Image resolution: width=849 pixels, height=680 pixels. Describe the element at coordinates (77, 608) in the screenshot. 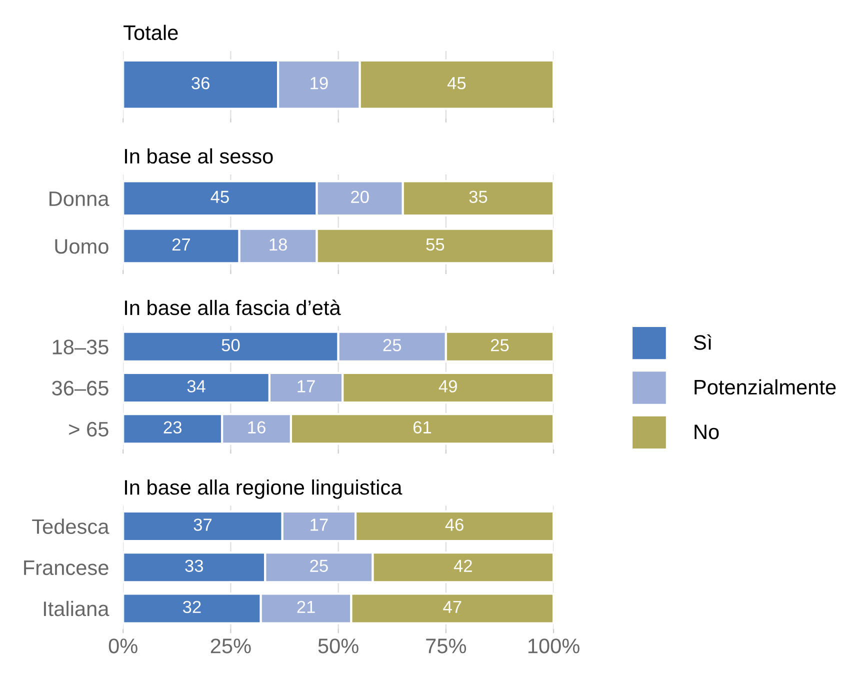

I see `y-tick-label: Italiana` at that location.